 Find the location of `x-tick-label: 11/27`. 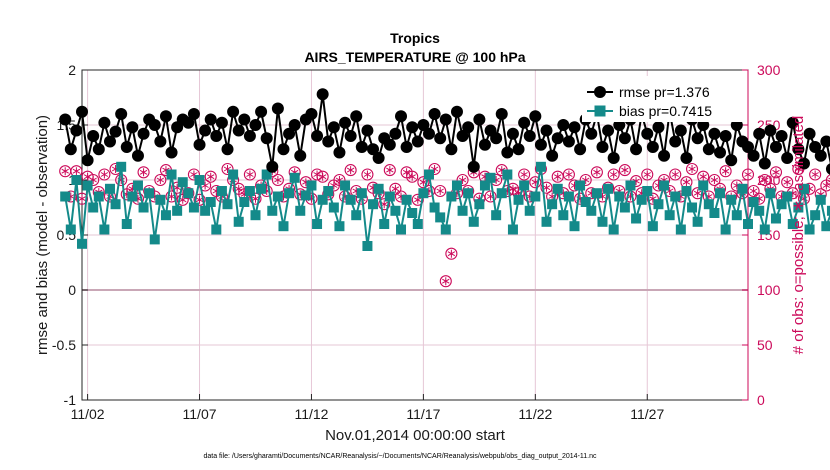

x-tick-label: 11/27 is located at coordinates (647, 414).